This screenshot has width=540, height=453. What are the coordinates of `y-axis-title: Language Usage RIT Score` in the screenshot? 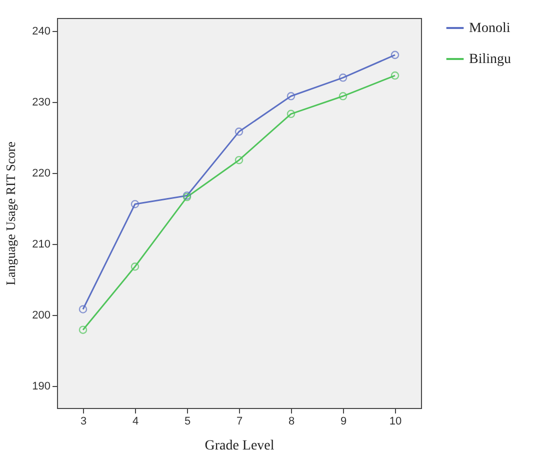 It's located at (10, 213).